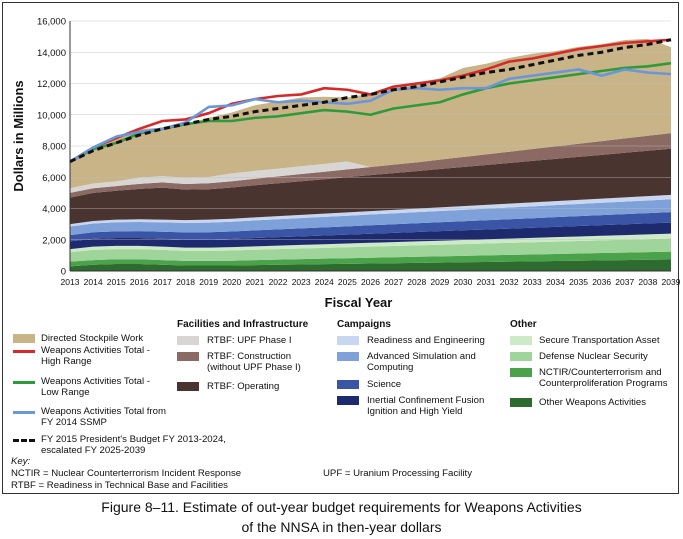  Describe the element at coordinates (348, 384) in the screenshot. I see `legend-swatch-science` at that location.